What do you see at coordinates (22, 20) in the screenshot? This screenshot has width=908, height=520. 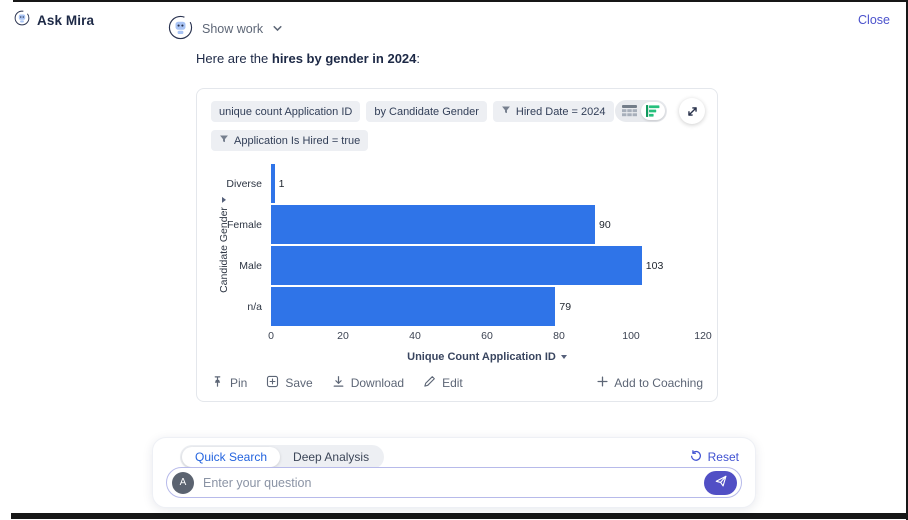 I see `mira-logo-icon` at bounding box center [22, 20].